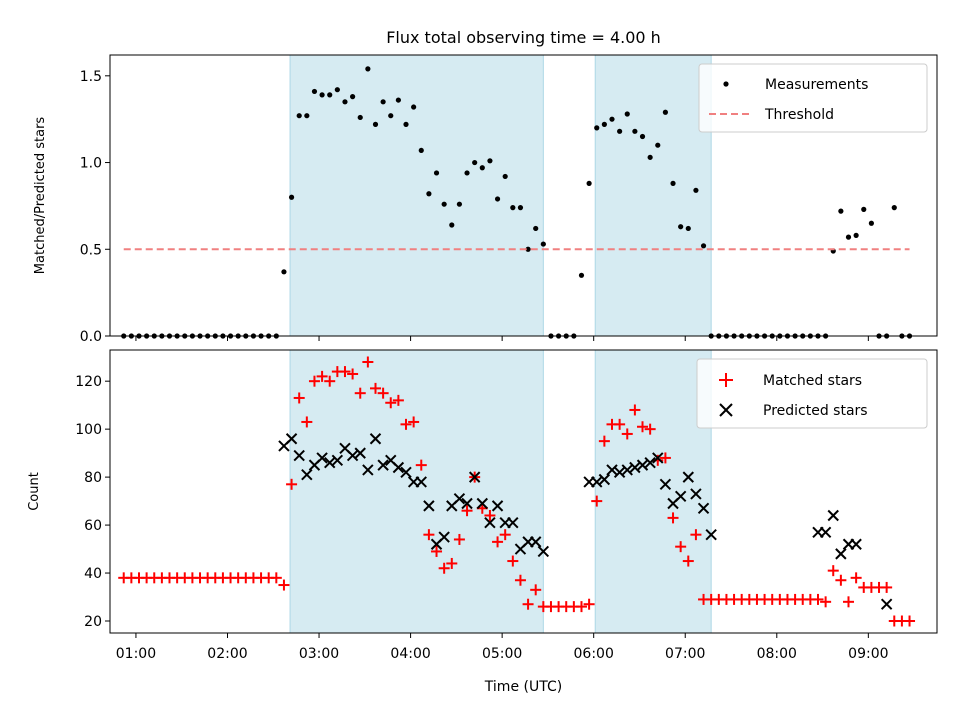 Image resolution: width=960 pixels, height=724 pixels. I want to click on y-tick-label: 0.5, so click(91, 250).